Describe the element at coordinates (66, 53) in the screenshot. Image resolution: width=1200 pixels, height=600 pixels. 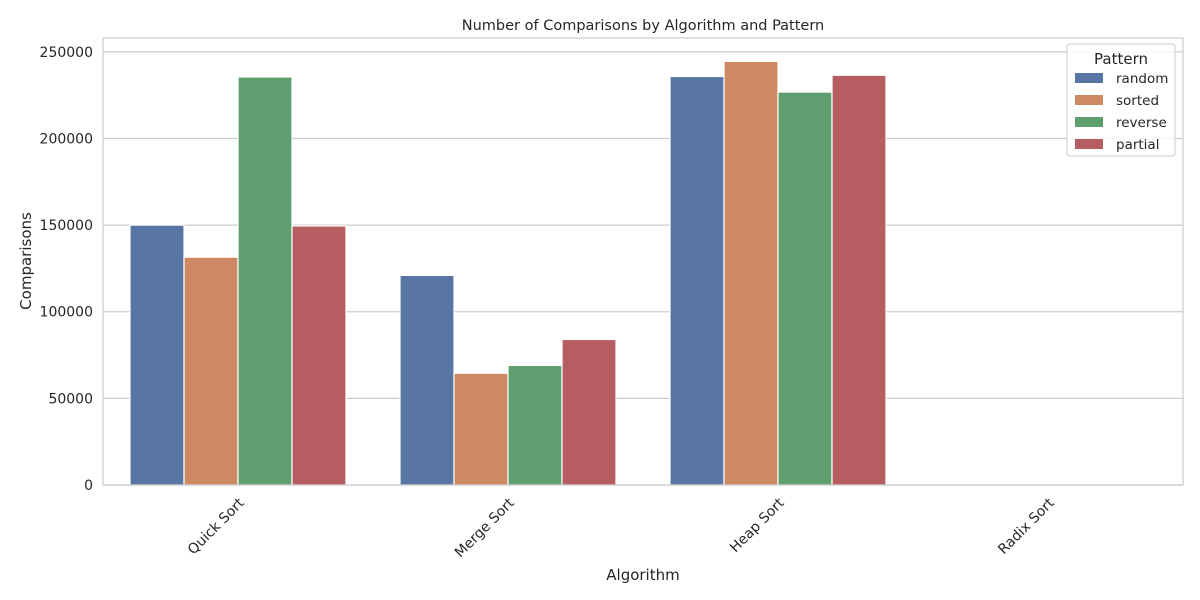
I see `y-tick-label: 250000` at that location.